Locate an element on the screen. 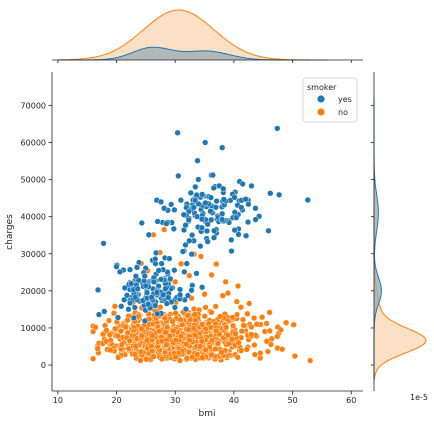  legend-frame is located at coordinates (330, 100).